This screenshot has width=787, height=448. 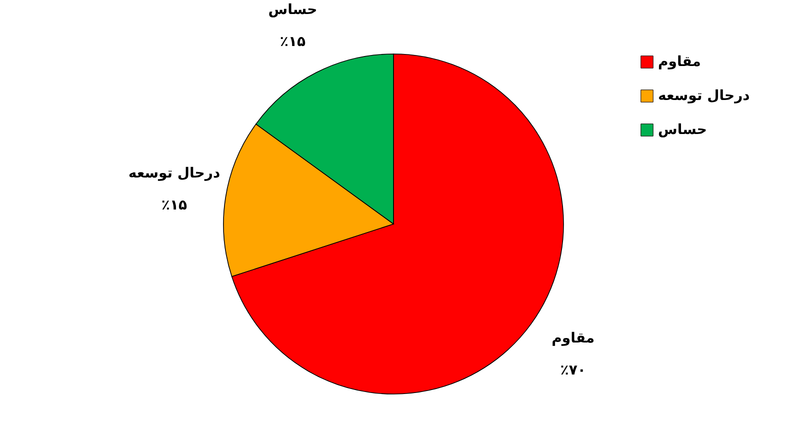 What do you see at coordinates (293, 10) in the screenshot?
I see `category-label: حساس` at bounding box center [293, 10].